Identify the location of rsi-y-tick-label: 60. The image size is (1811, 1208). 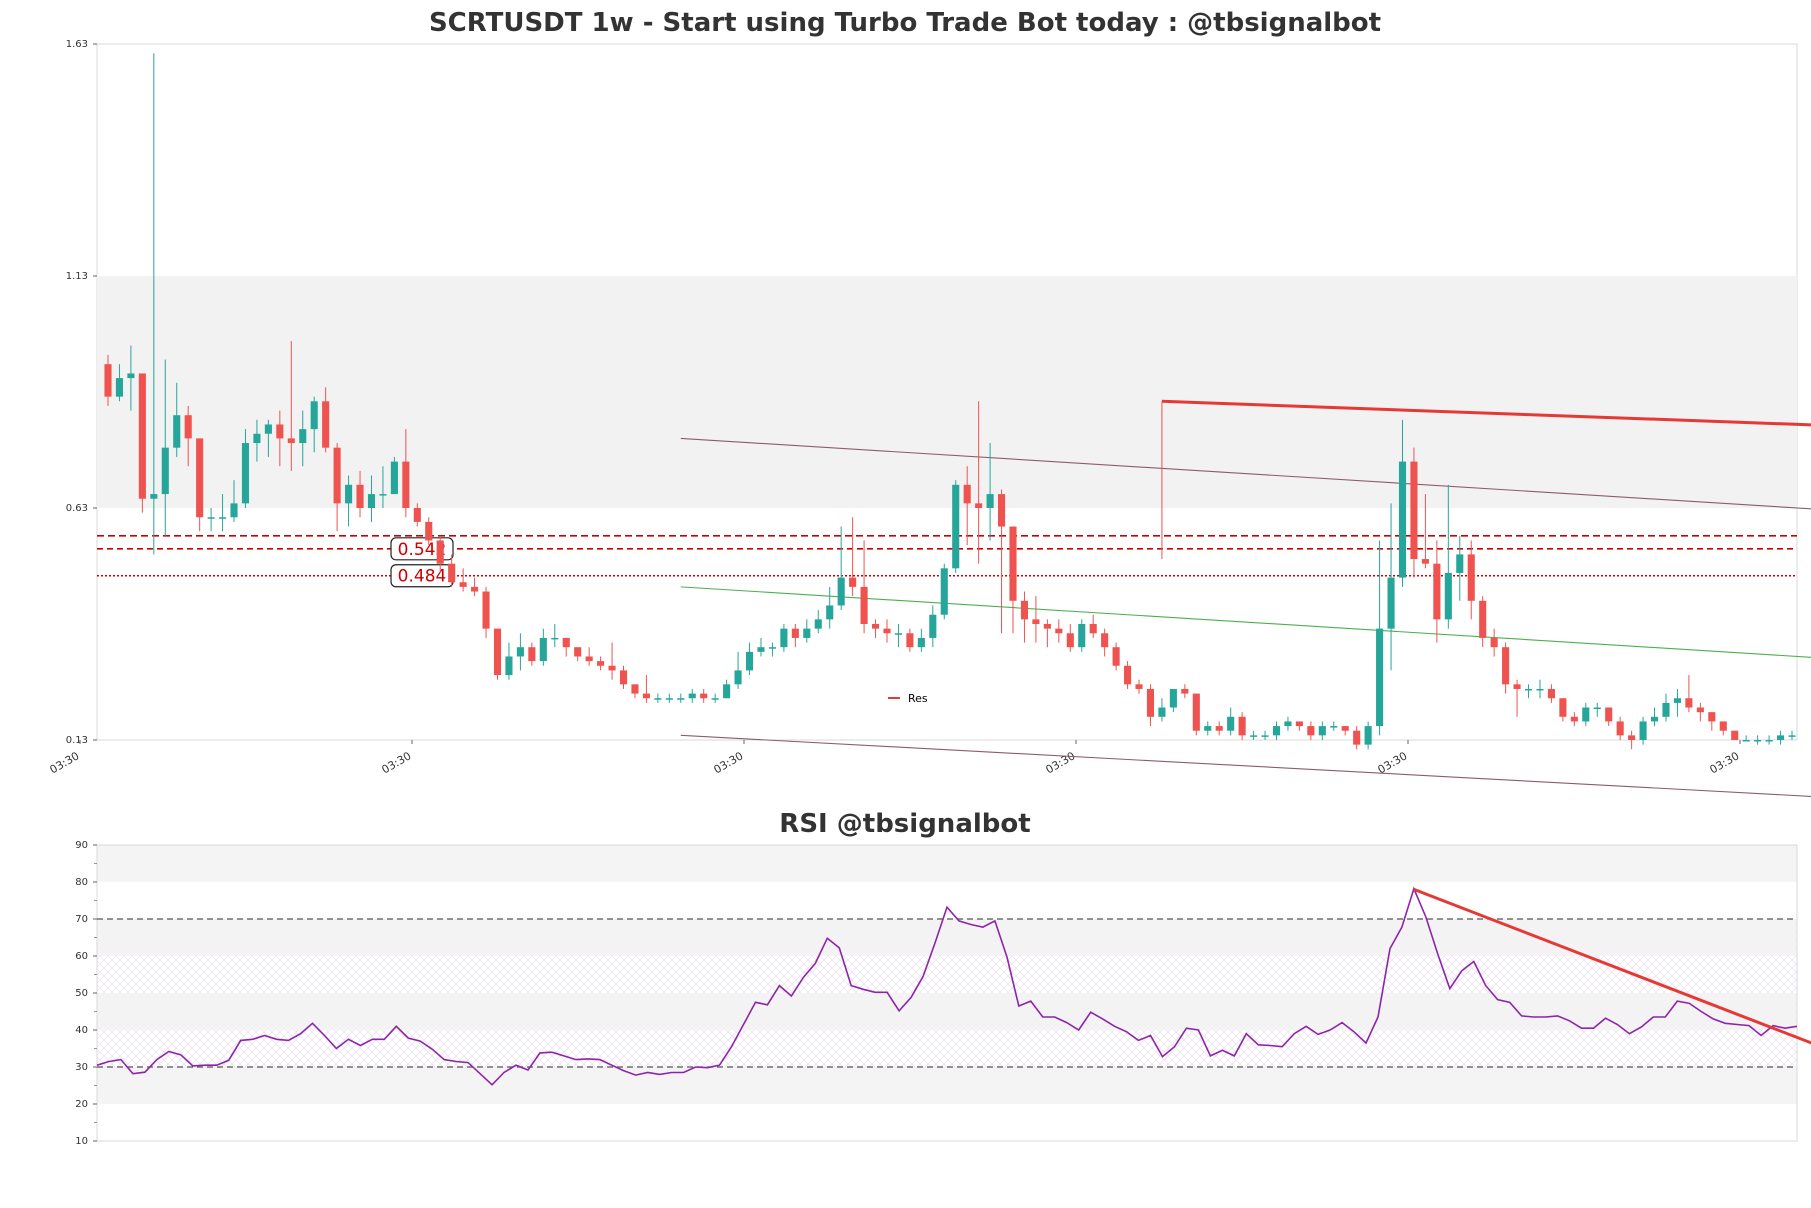
(81, 956).